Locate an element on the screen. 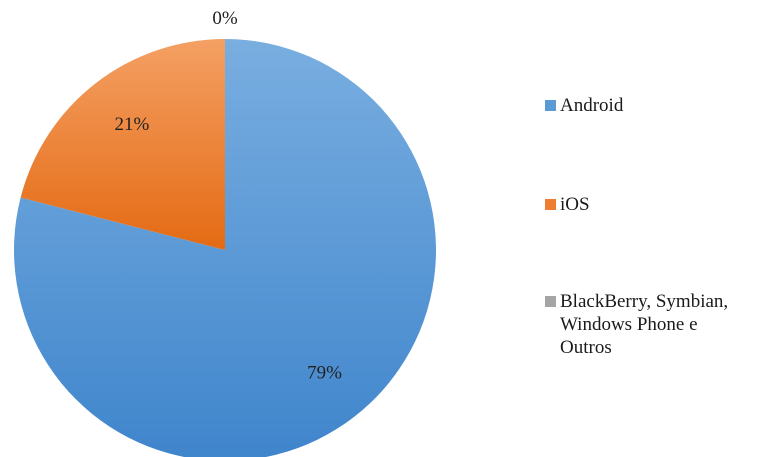 The image size is (779, 457). legend-item-android: Android is located at coordinates (662, 105).